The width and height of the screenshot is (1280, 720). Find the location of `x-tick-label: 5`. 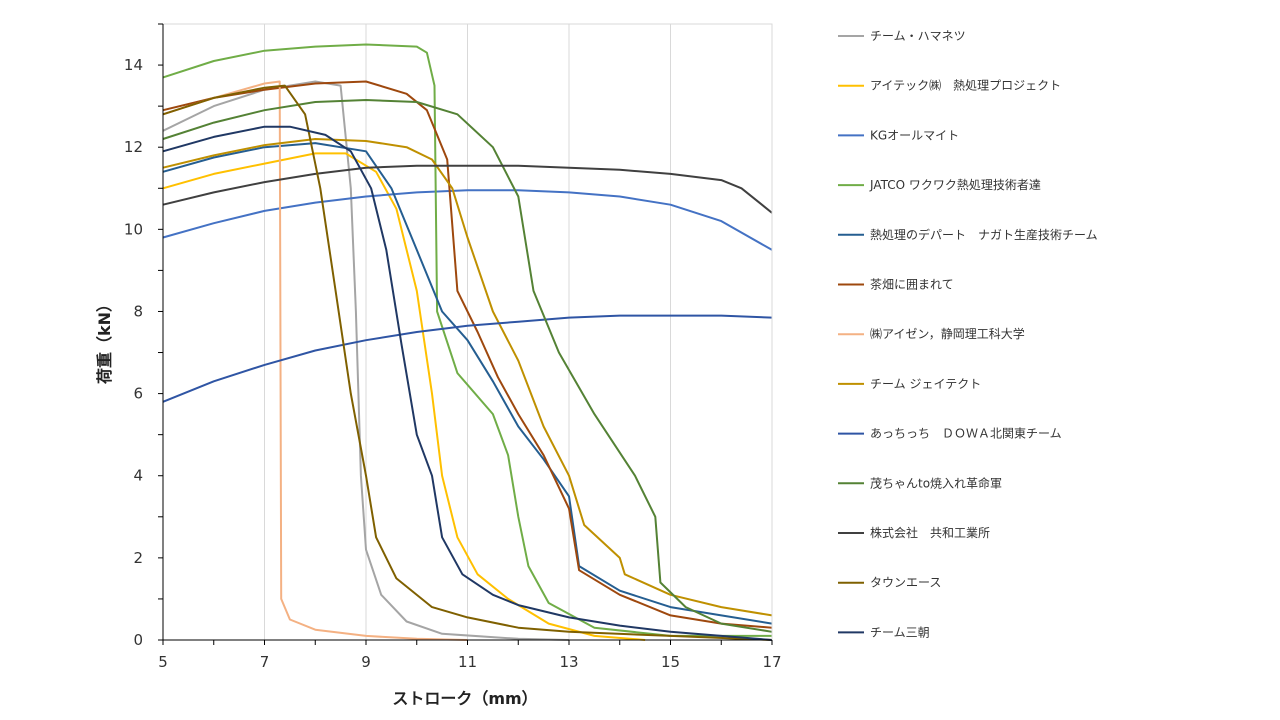

x-tick-label: 5 is located at coordinates (163, 662).